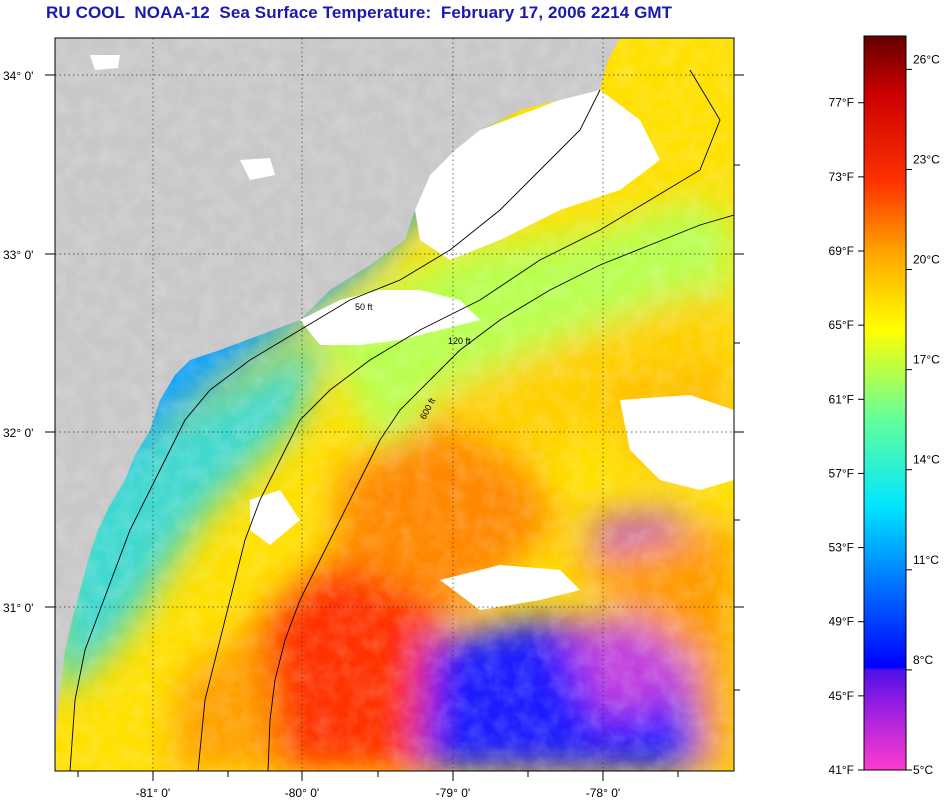 This screenshot has width=952, height=801. What do you see at coordinates (841, 251) in the screenshot?
I see `colorbar-label-f: 69°F` at bounding box center [841, 251].